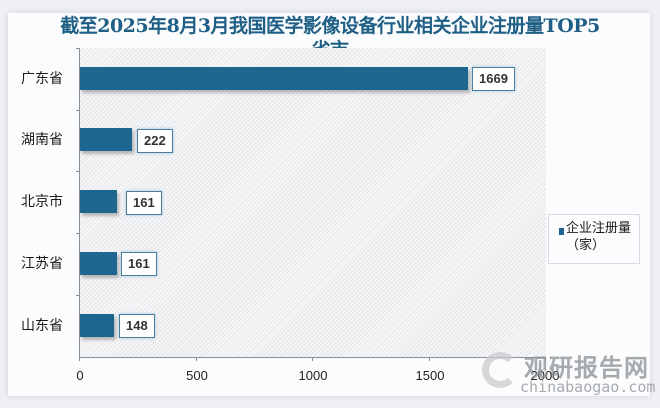 Image resolution: width=660 pixels, height=408 pixels. Describe the element at coordinates (430, 375) in the screenshot. I see `x-tick-label: 1500` at that location.